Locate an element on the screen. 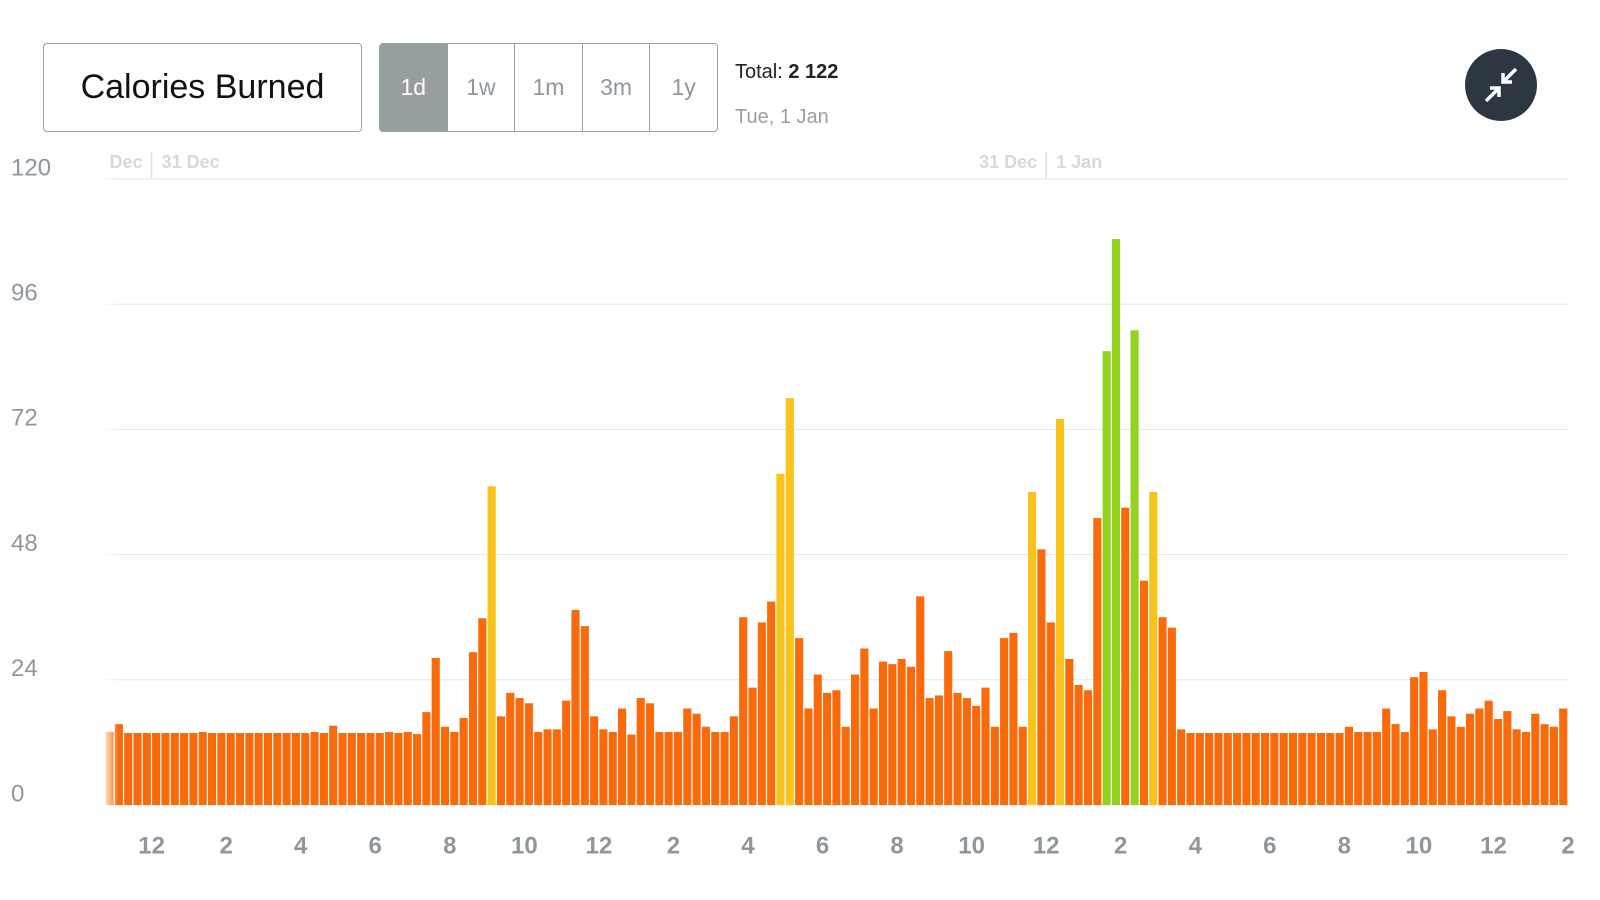 The image size is (1600, 900). total: Total: 2 122 is located at coordinates (786, 72).